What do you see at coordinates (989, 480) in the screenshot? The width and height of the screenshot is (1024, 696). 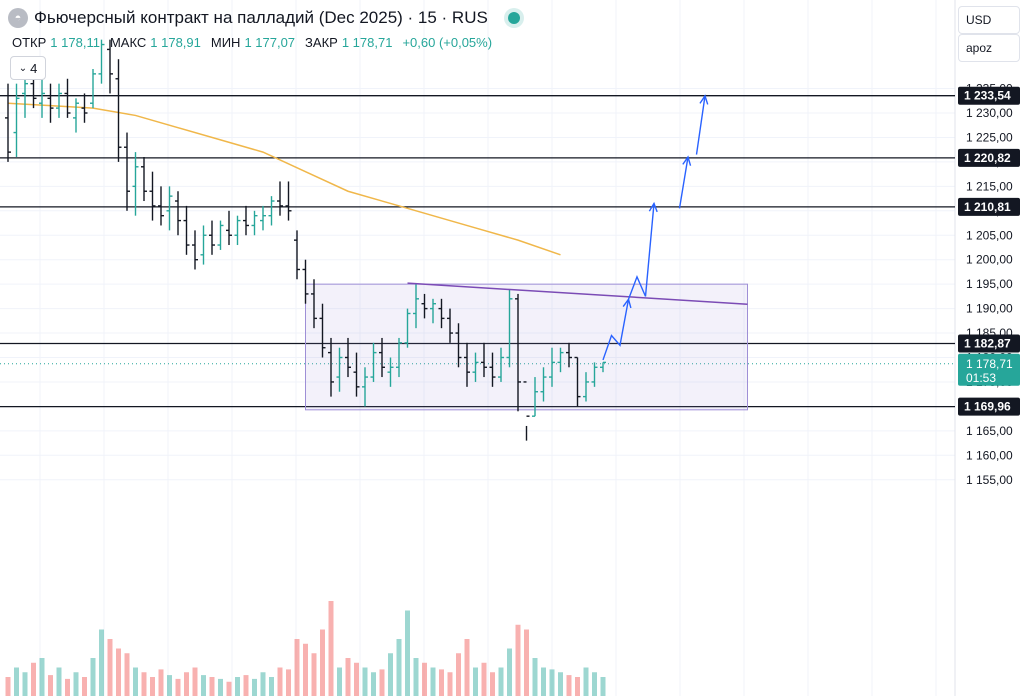 I see `y-tick-label: 1 155,00` at bounding box center [989, 480].